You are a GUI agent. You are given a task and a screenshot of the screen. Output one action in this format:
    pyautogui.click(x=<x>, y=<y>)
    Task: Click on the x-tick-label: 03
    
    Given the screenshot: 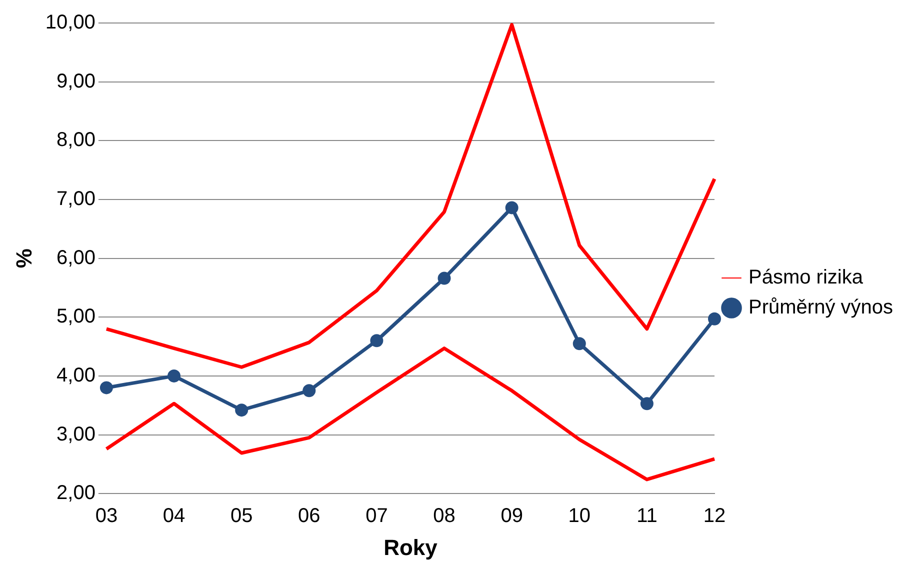 What is the action you would take?
    pyautogui.click(x=106, y=516)
    